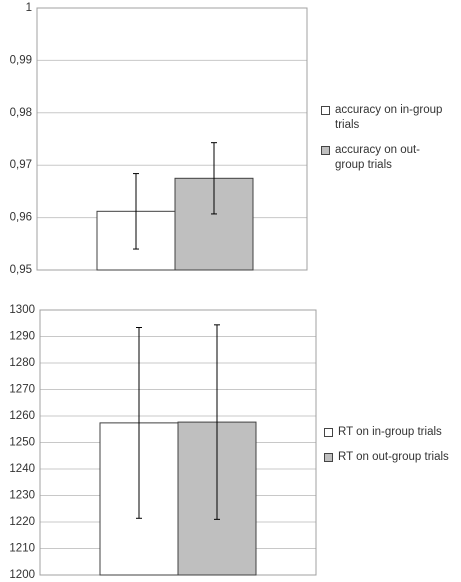 The height and width of the screenshot is (582, 461). What do you see at coordinates (22, 575) in the screenshot?
I see `y-tick-label: 1200` at bounding box center [22, 575].